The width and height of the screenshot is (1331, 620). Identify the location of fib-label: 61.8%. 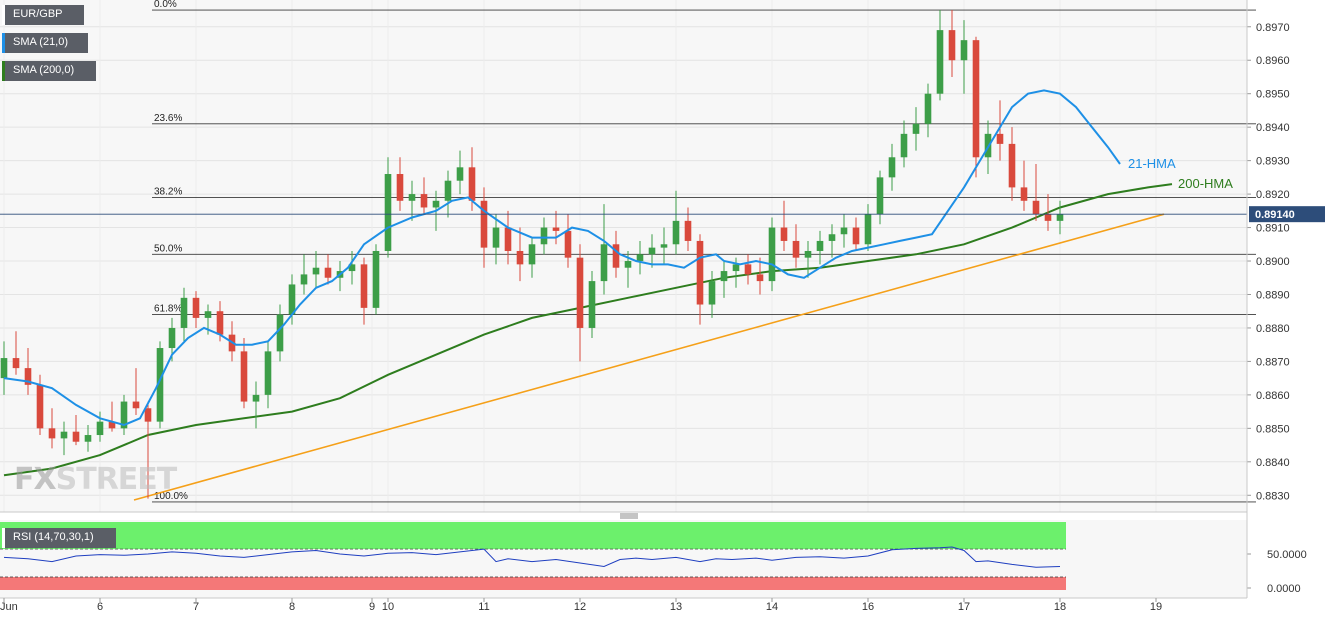
(168, 309).